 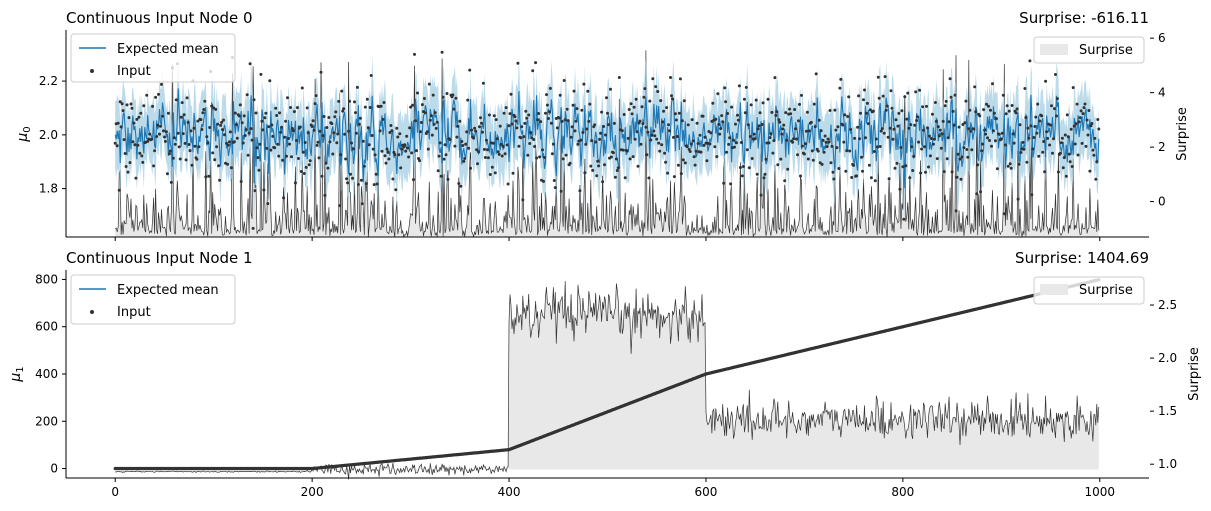 What do you see at coordinates (1089, 290) in the screenshot?
I see `panel-1-legend2: Surprise` at bounding box center [1089, 290].